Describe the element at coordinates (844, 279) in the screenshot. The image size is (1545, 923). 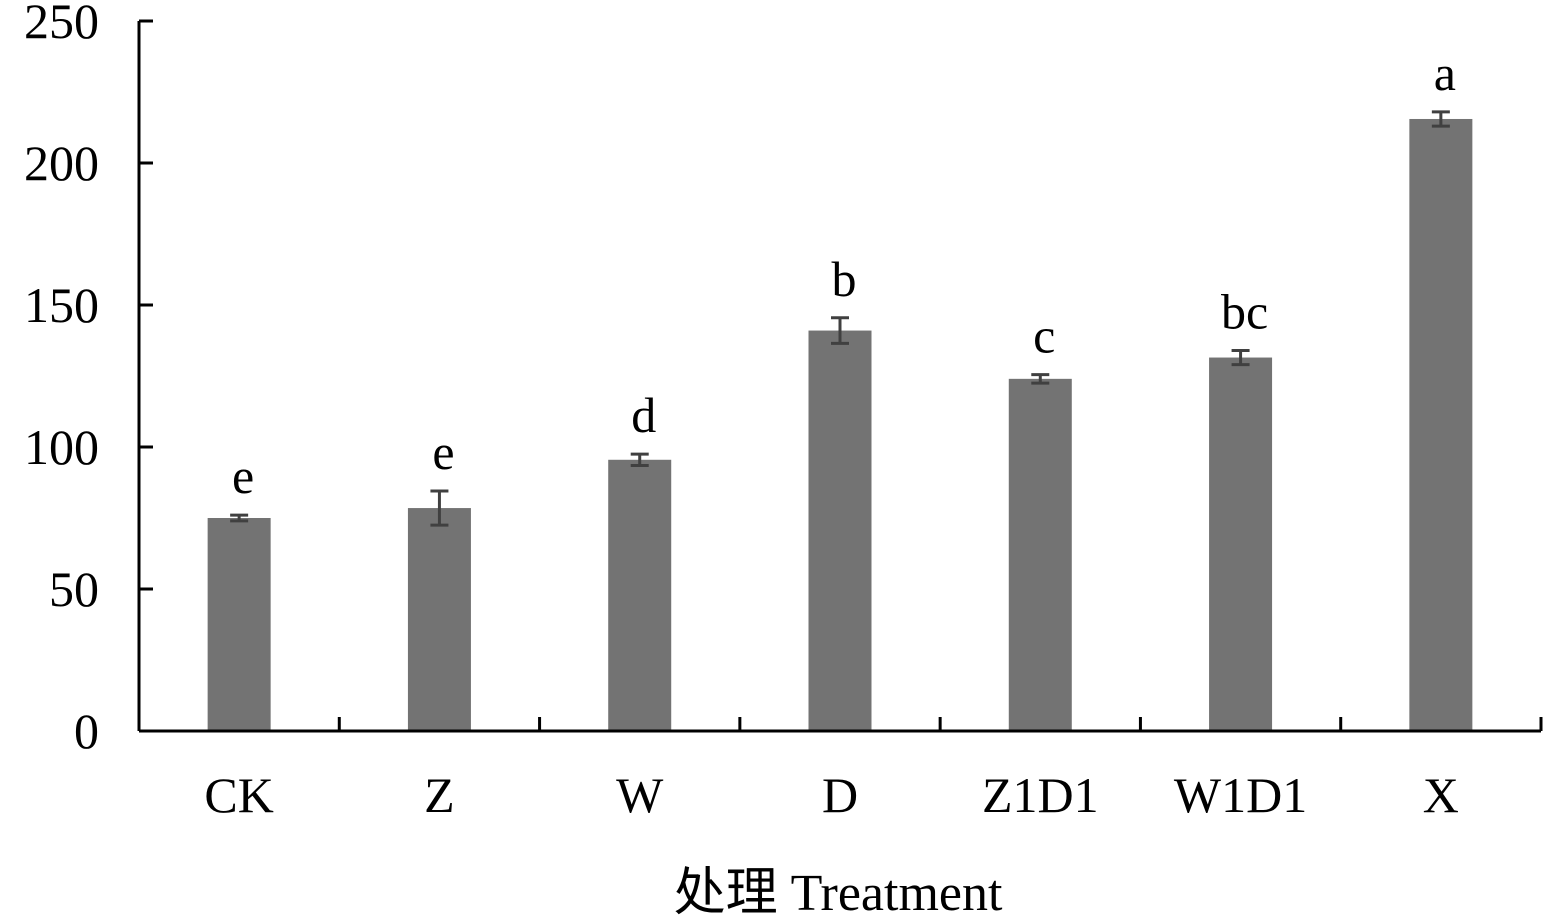
I see `significance-label: b` at that location.